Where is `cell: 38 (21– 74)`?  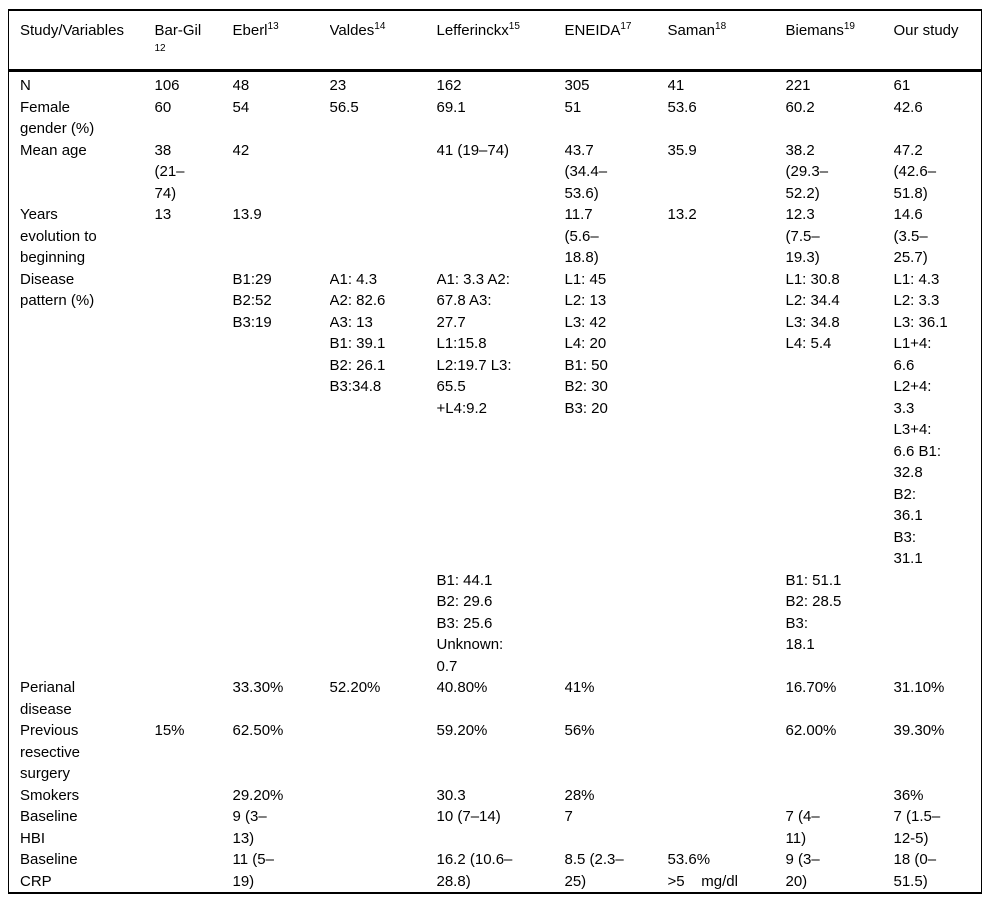
cell: 38 (21– 74) is located at coordinates (169, 171).